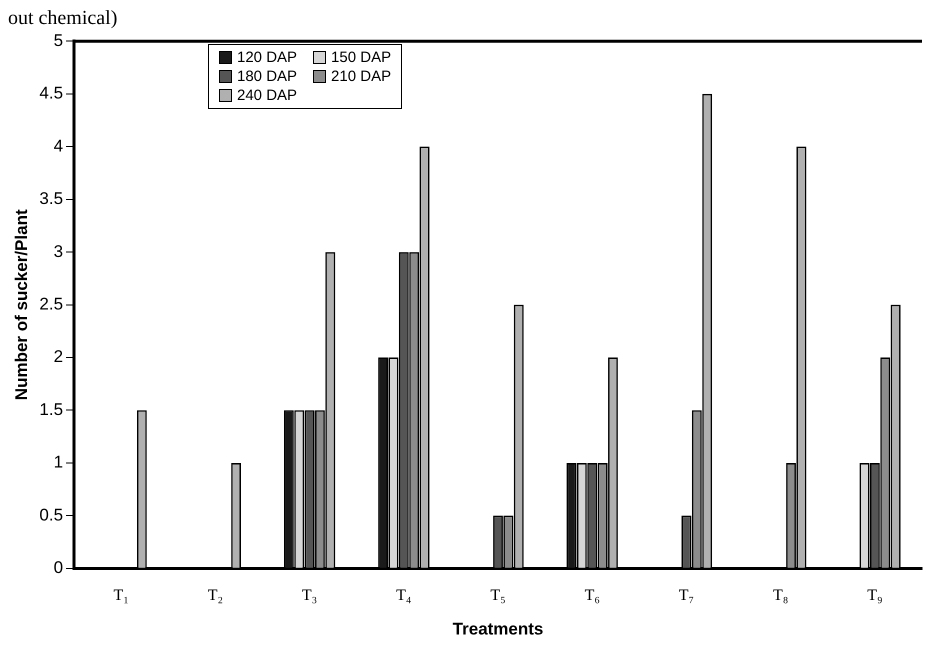 Image resolution: width=950 pixels, height=656 pixels. What do you see at coordinates (310, 595) in the screenshot?
I see `x-tick-label: T₃` at bounding box center [310, 595].